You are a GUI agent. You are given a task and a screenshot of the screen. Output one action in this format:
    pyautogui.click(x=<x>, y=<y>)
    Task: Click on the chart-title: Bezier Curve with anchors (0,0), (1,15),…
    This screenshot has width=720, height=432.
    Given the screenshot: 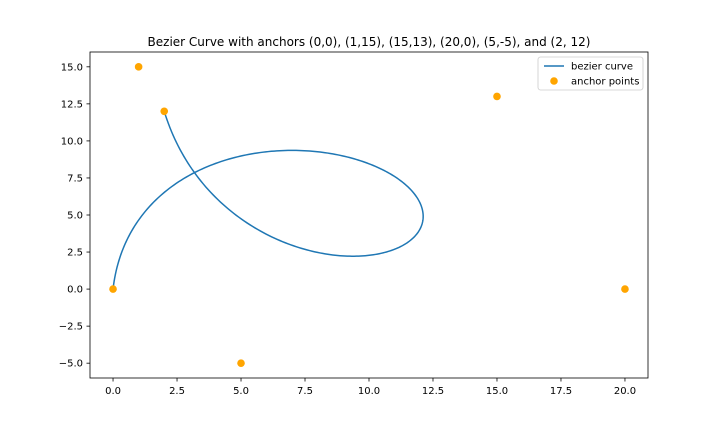 What is the action you would take?
    pyautogui.click(x=369, y=42)
    